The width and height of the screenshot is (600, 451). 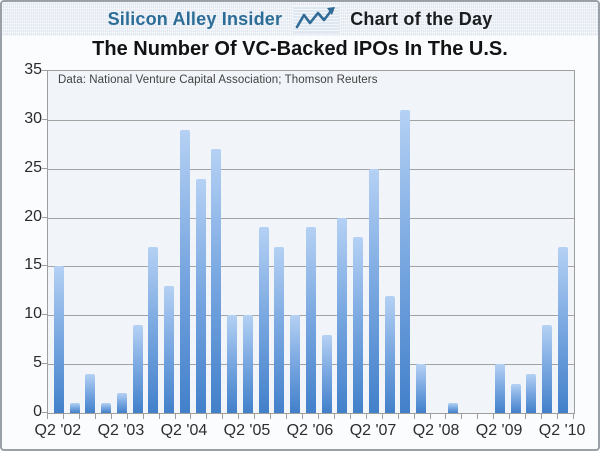 I want to click on y-axis-label: 30, so click(x=33, y=118).